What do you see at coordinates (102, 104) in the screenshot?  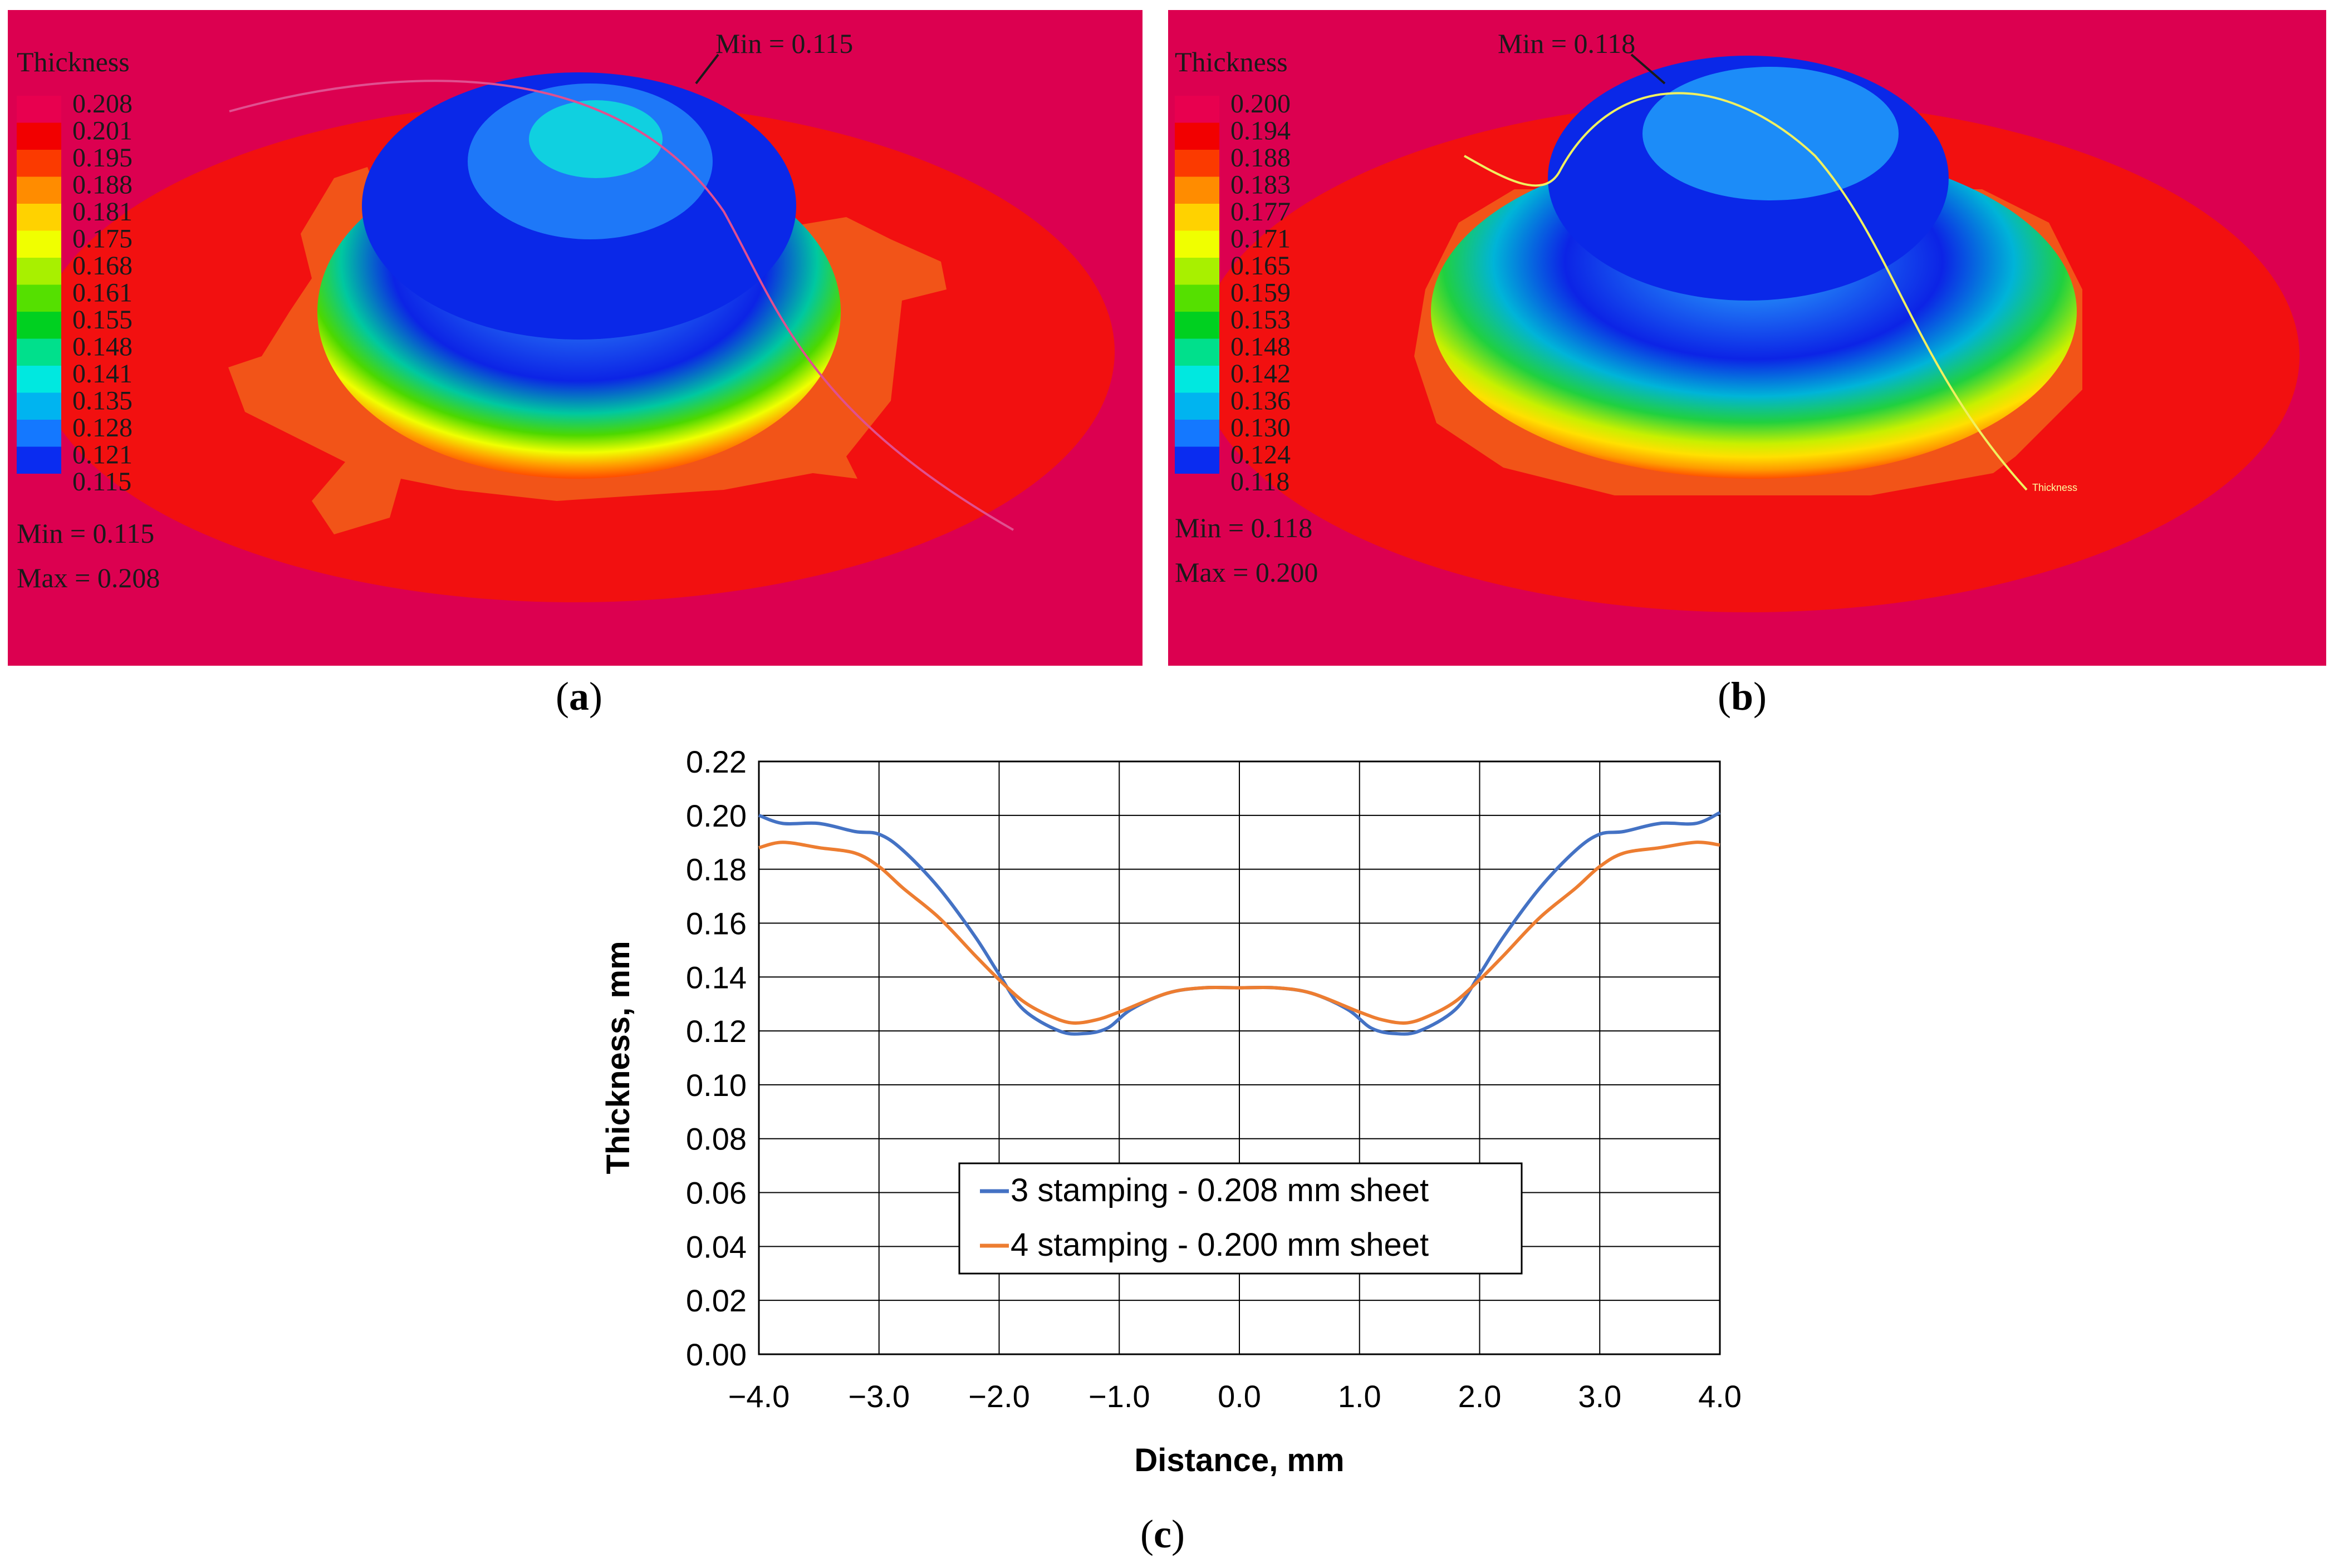 I see `panel-a-legend-value: 0.208` at bounding box center [102, 104].